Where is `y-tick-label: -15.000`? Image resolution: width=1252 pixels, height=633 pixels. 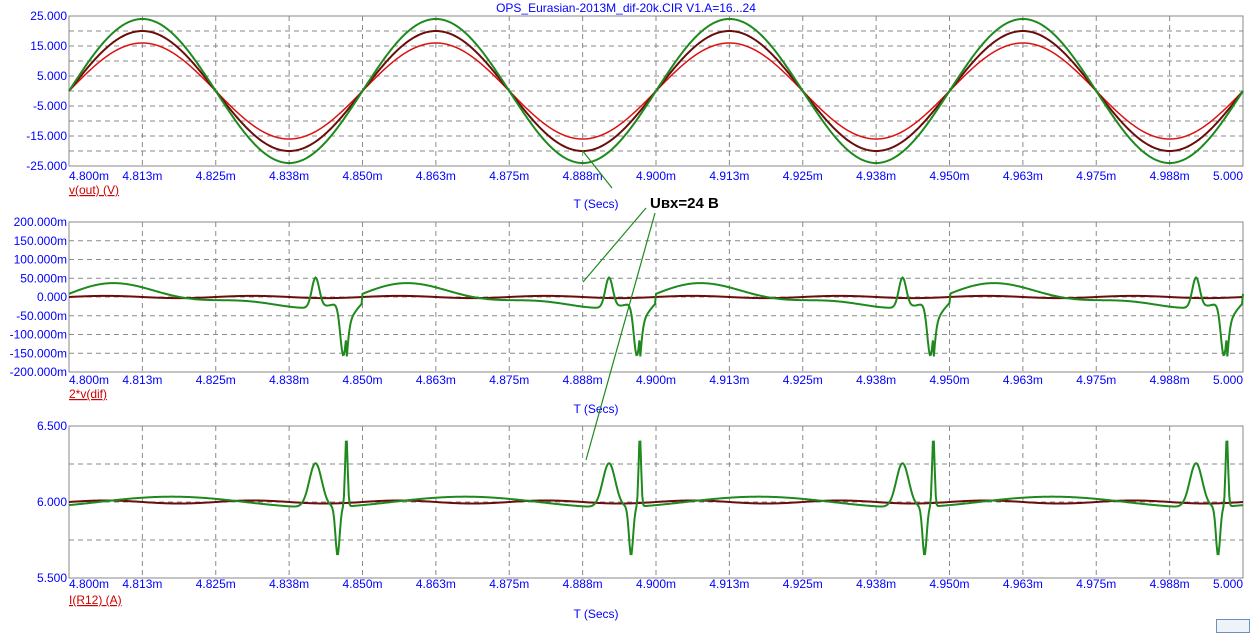
y-tick-label: -15.000 is located at coordinates (46, 136).